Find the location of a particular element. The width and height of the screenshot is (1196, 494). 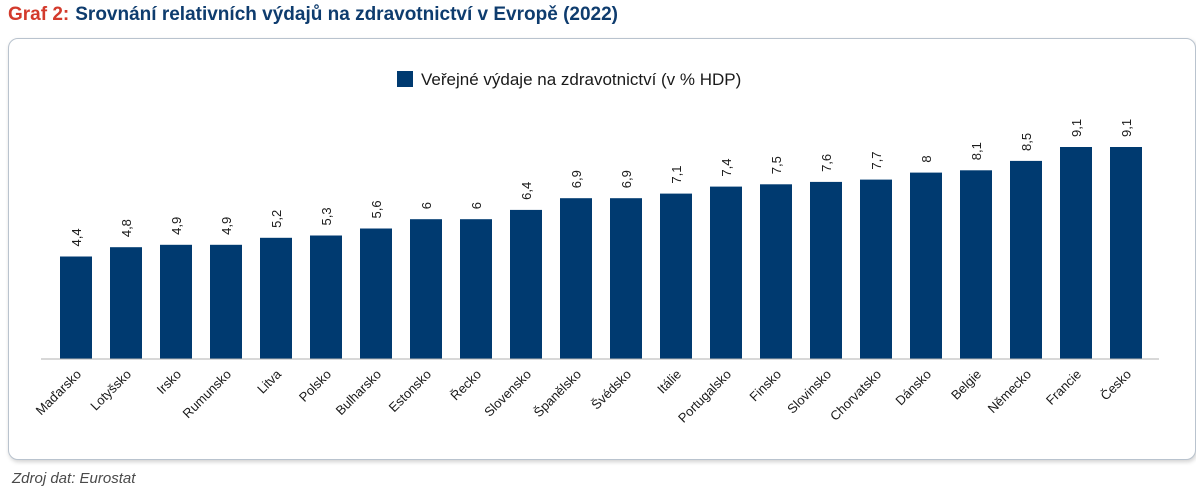

category-label-9: Slovensko is located at coordinates (507, 393).